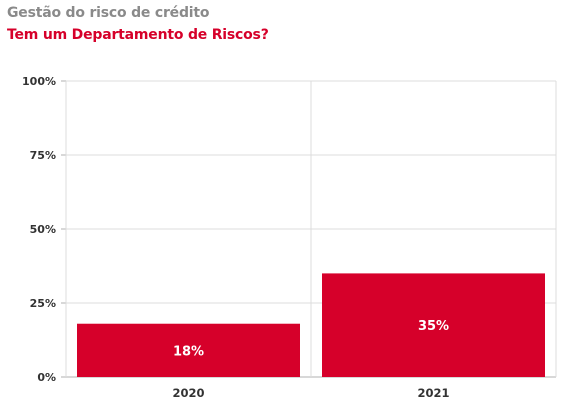 This screenshot has height=416, width=566. What do you see at coordinates (46, 377) in the screenshot?
I see `y-tick-label: 0%` at bounding box center [46, 377].